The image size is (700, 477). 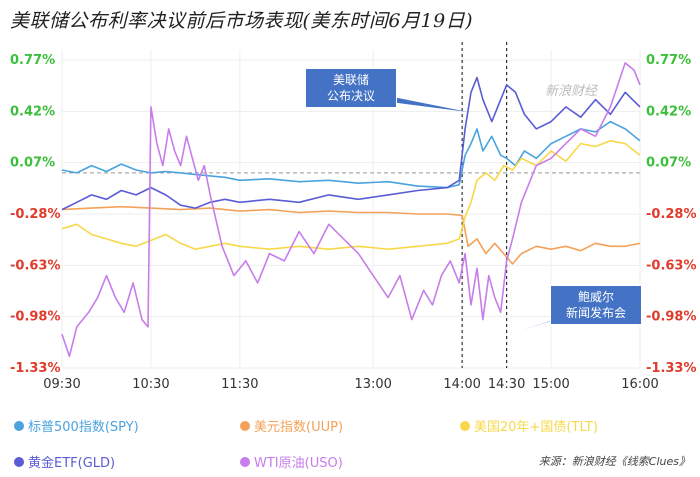 What do you see at coordinates (35, 214) in the screenshot?
I see `y-tick-label-left: -0.28%` at bounding box center [35, 214].